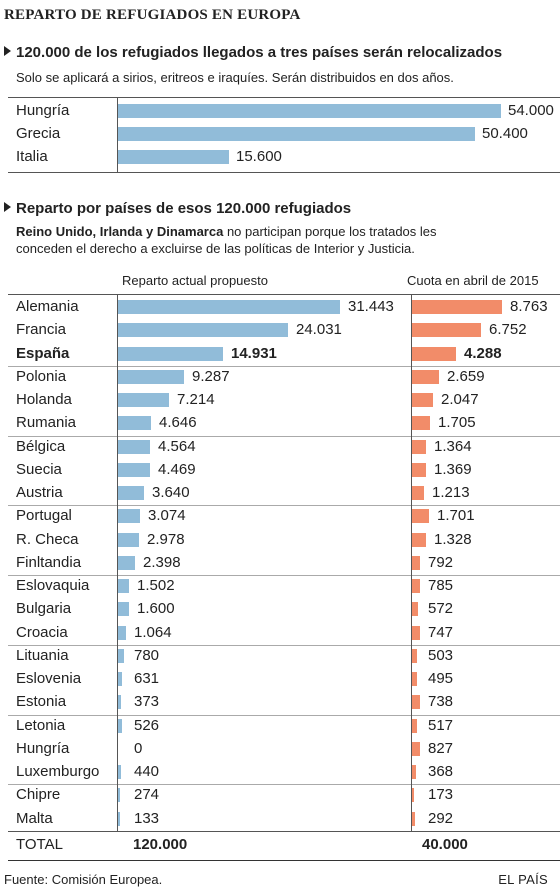 The image size is (560, 891). Describe the element at coordinates (441, 678) in the screenshot. I see `value-label-quota: 495` at that location.